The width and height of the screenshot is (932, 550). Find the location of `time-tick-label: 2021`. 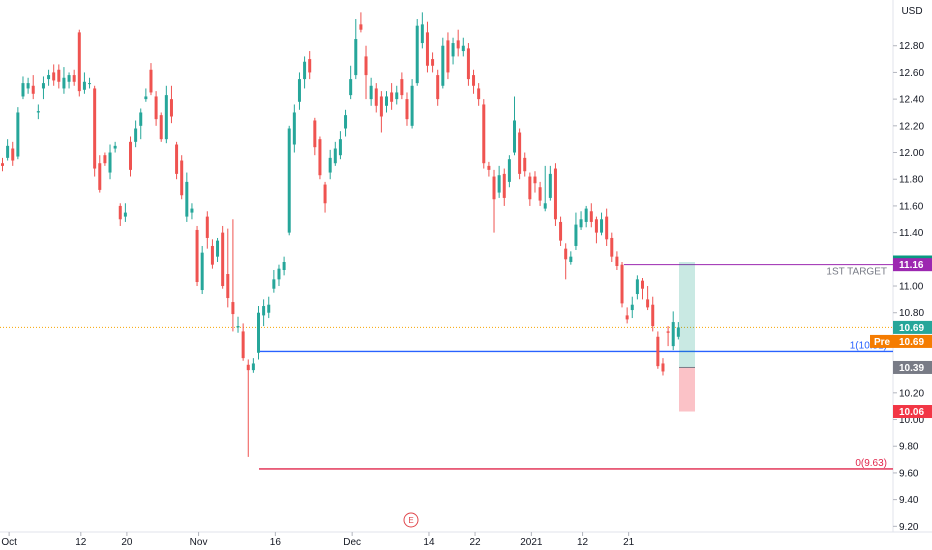

time-tick-label: 2021 is located at coordinates (531, 542).